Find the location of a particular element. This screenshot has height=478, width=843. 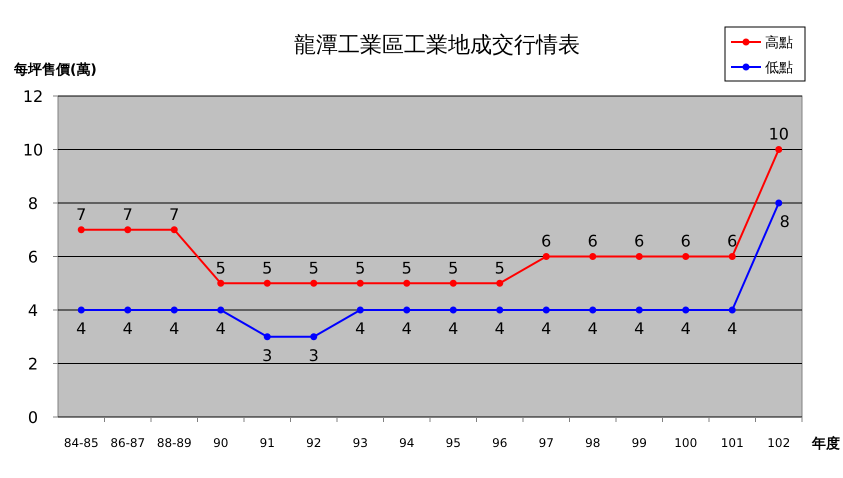

y-tick-label: 12 is located at coordinates (33, 96).